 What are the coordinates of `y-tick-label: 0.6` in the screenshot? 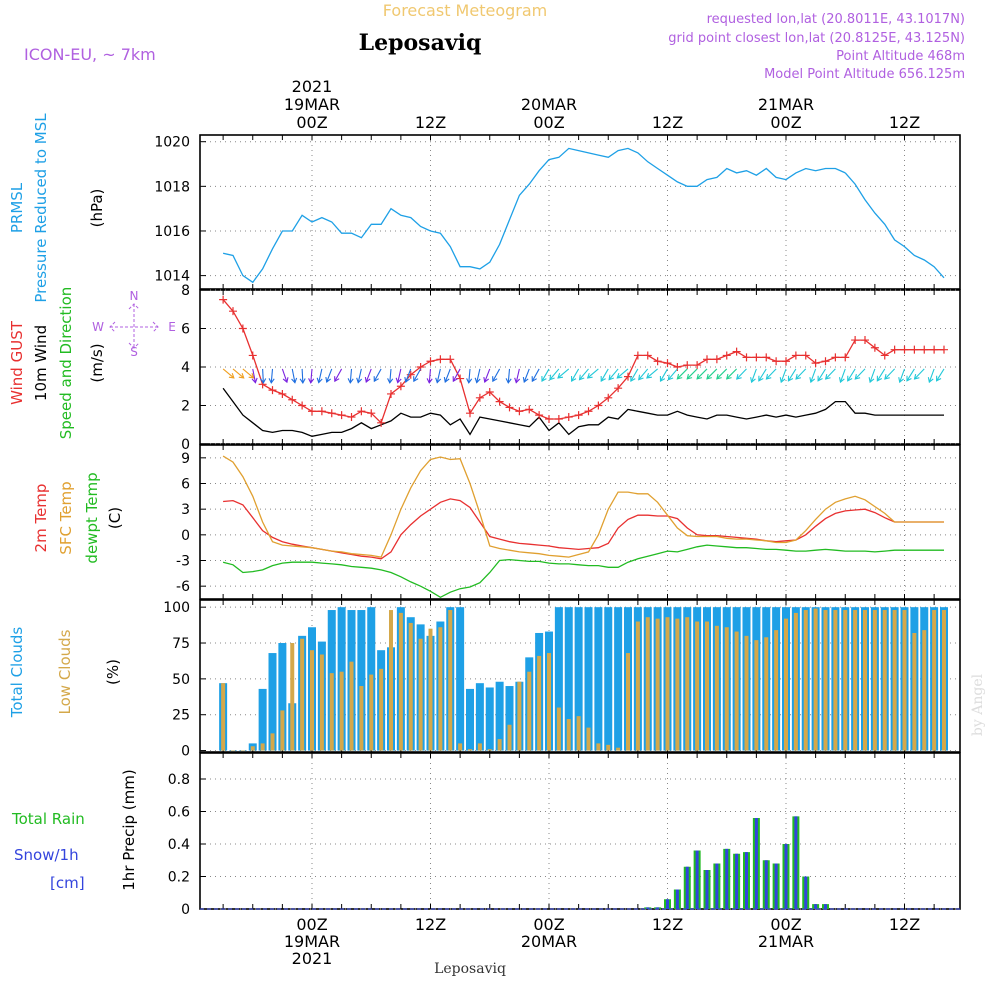 It's located at (179, 813).